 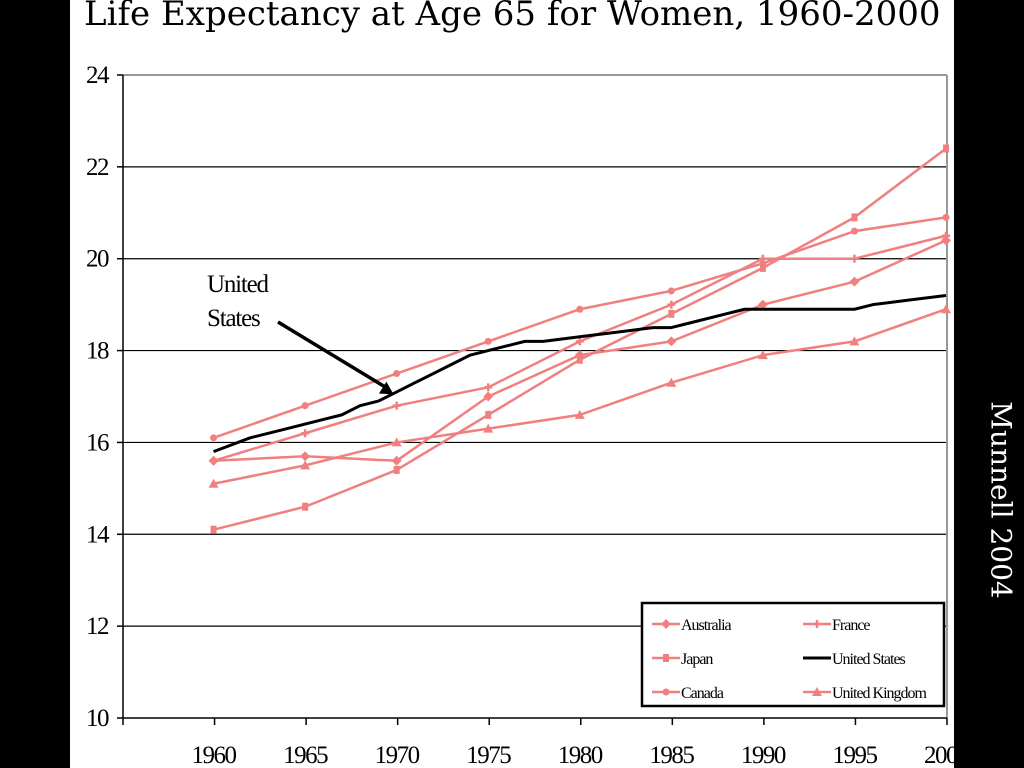 What do you see at coordinates (854, 217) in the screenshot?
I see `point-japan-1995` at bounding box center [854, 217].